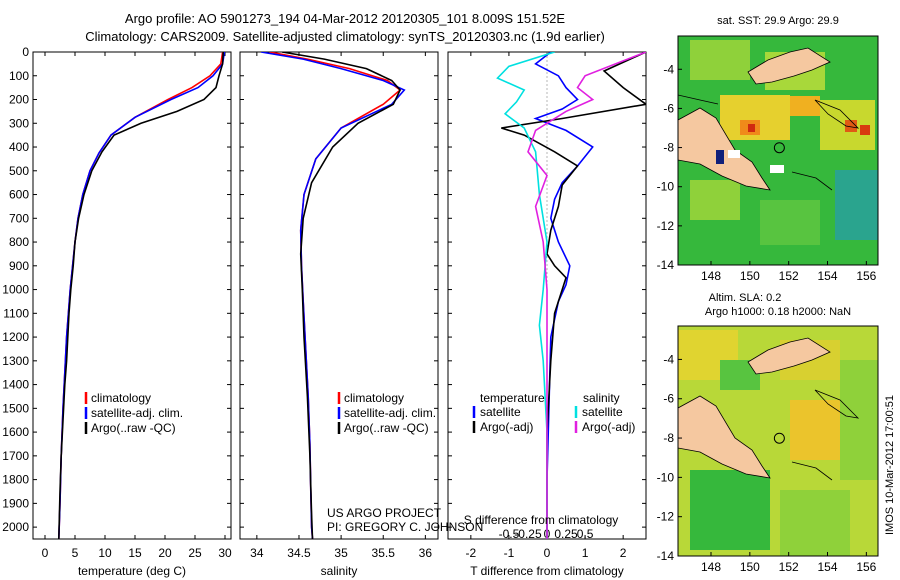  I want to click on legend-label-s-argo: Argo(-adj), so click(608, 427).